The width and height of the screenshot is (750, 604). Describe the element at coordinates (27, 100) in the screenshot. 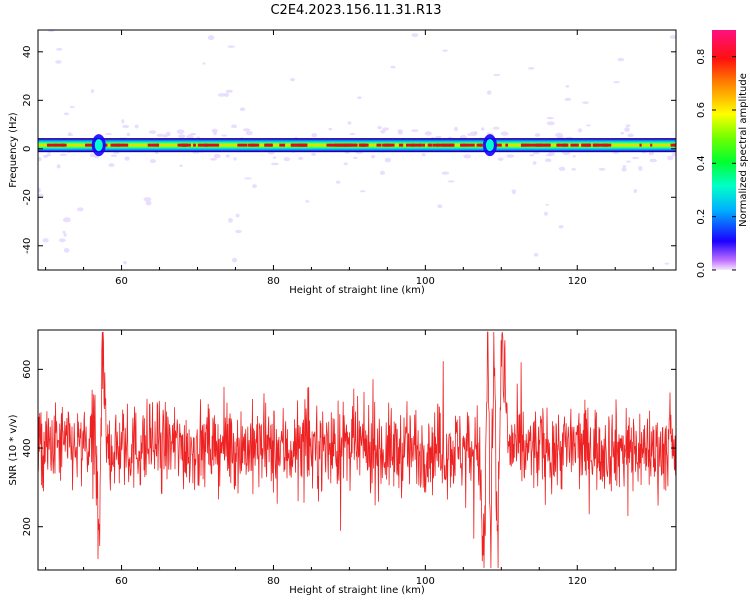

I see `spectrogram-y-tick-label: 20` at that location.